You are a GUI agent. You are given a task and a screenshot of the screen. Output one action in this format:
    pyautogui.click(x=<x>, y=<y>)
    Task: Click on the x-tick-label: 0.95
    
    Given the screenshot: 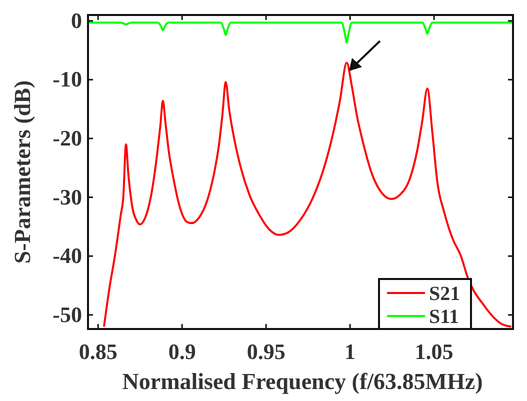 What is the action you would take?
    pyautogui.click(x=266, y=351)
    